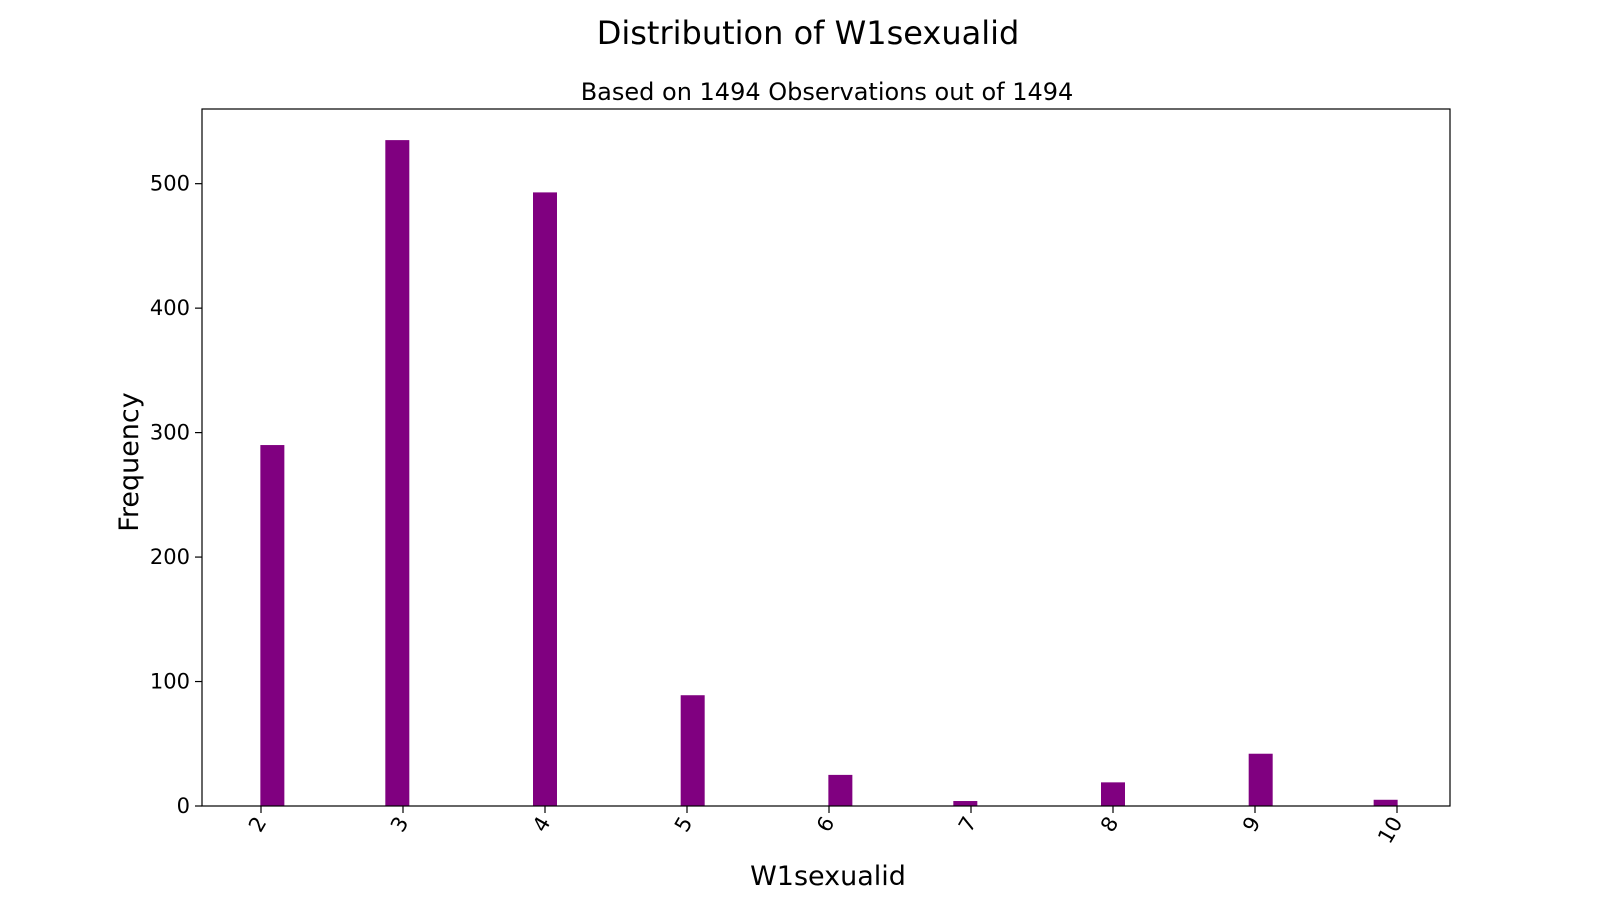  What do you see at coordinates (170, 308) in the screenshot?
I see `y-tick-label: 400` at bounding box center [170, 308].